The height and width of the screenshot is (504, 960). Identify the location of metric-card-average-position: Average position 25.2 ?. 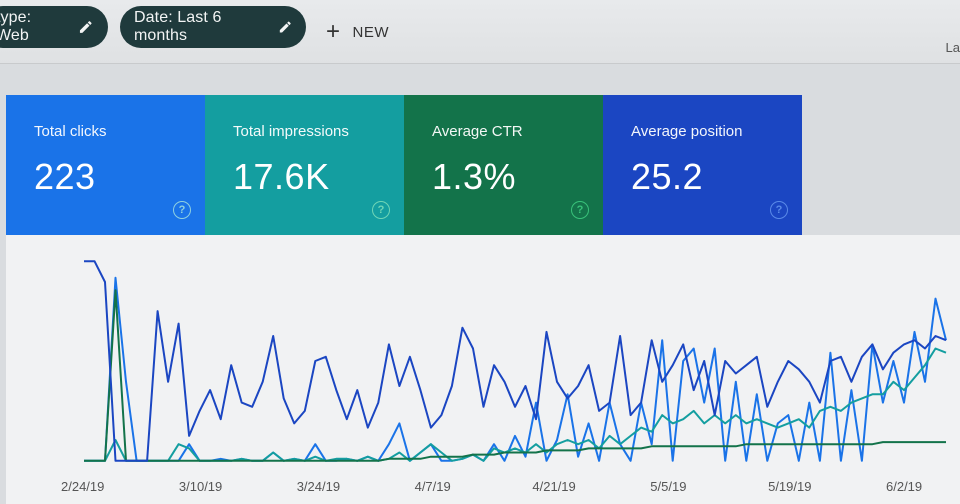
(702, 165).